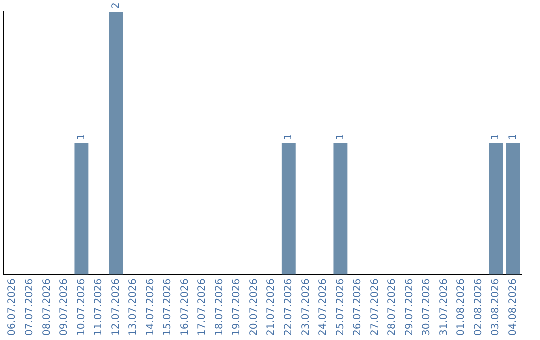  Describe the element at coordinates (375, 307) in the screenshot. I see `x-tick-label: 27.07.2026` at that location.